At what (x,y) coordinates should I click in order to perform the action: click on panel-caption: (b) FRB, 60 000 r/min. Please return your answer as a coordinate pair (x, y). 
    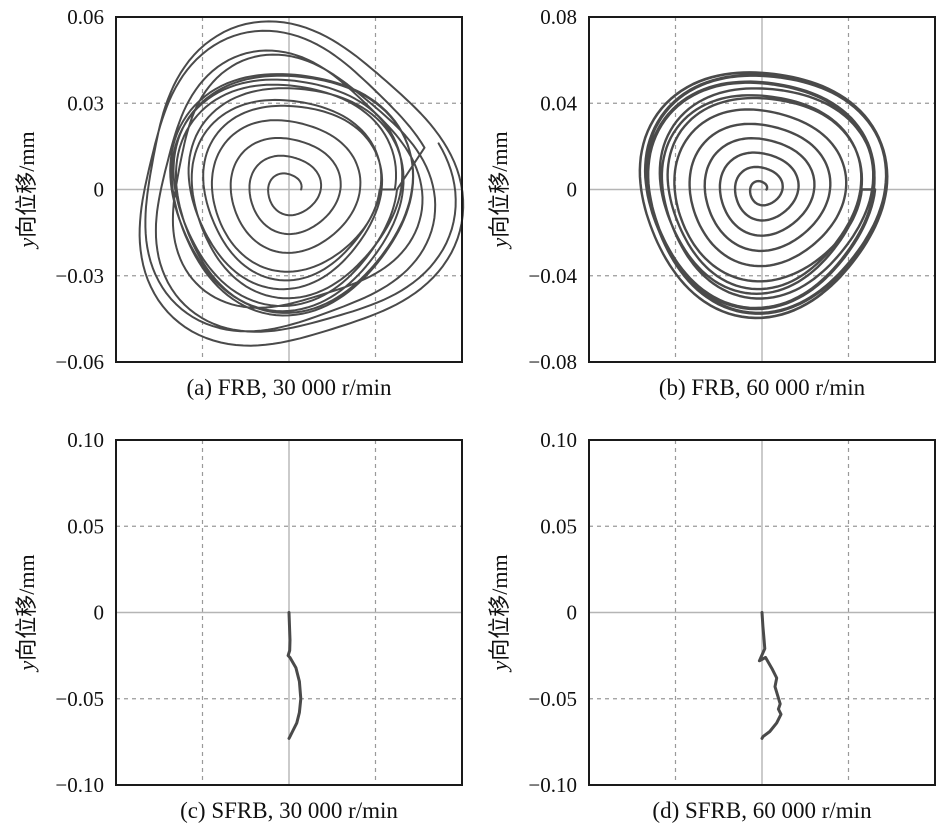
    Looking at the image, I should click on (762, 387).